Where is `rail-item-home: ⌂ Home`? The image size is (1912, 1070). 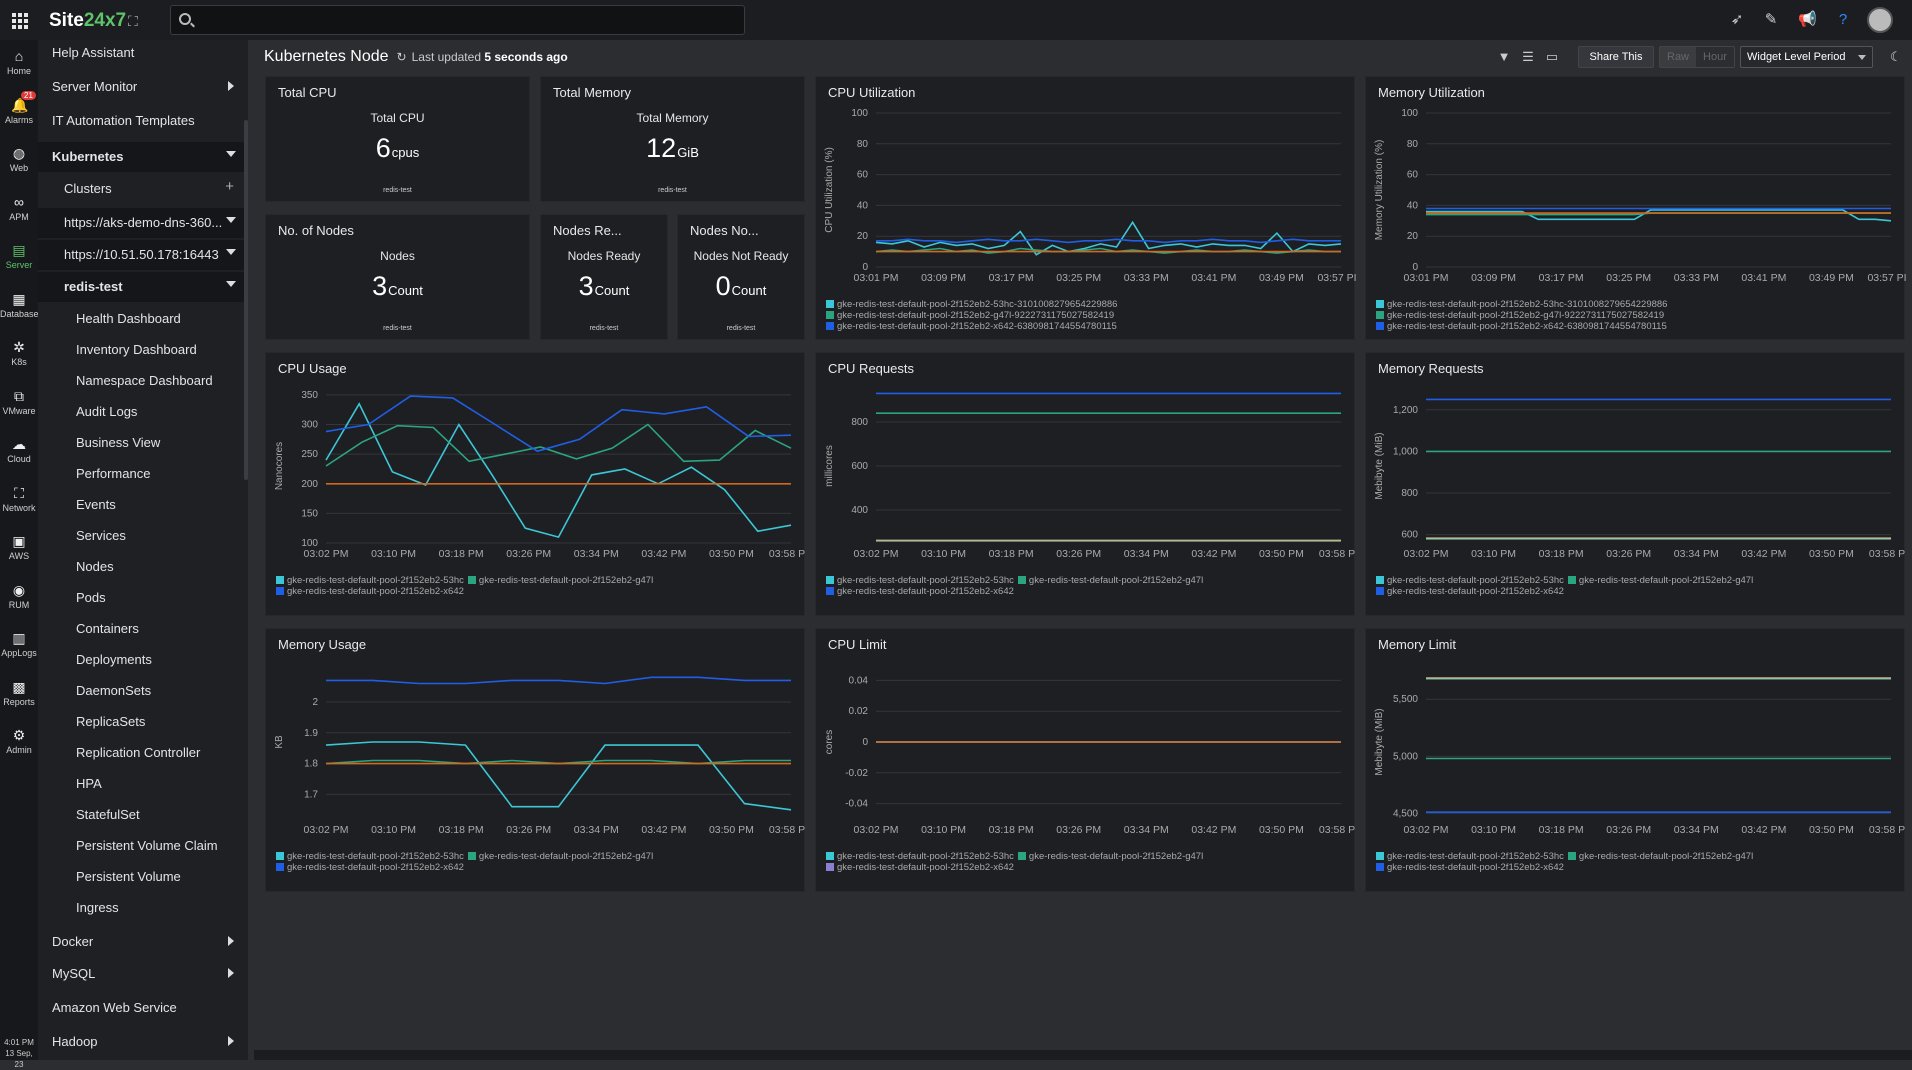
rail-item-home: ⌂ Home is located at coordinates (19, 65).